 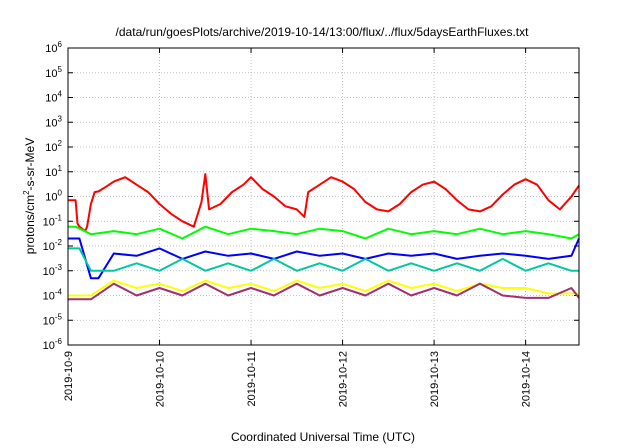 What do you see at coordinates (26, 192) in the screenshot?
I see `y-axis-label-sup: 2` at bounding box center [26, 192].